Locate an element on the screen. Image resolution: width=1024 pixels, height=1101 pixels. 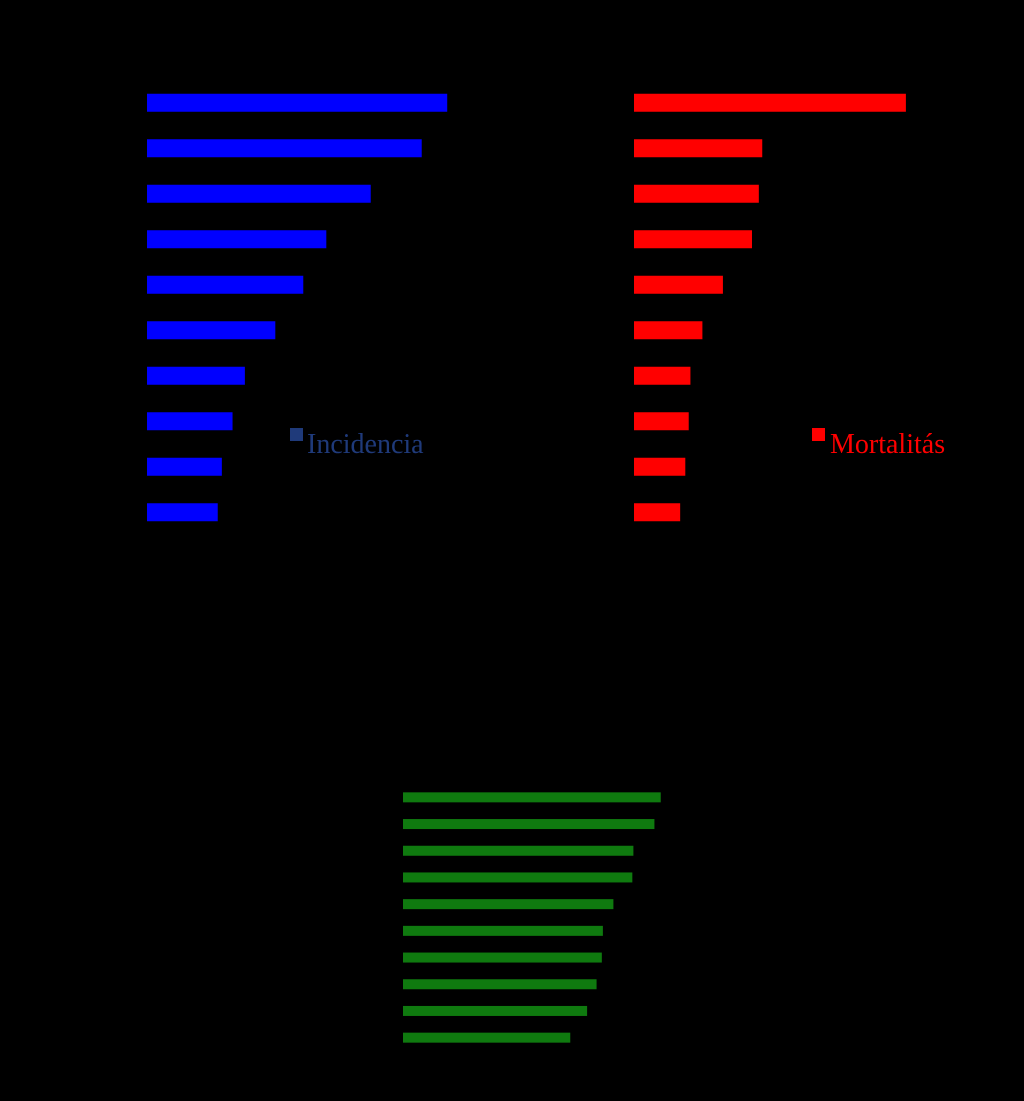
mortality-bar-chart: Mortalitás is located at coordinates (802, 310).